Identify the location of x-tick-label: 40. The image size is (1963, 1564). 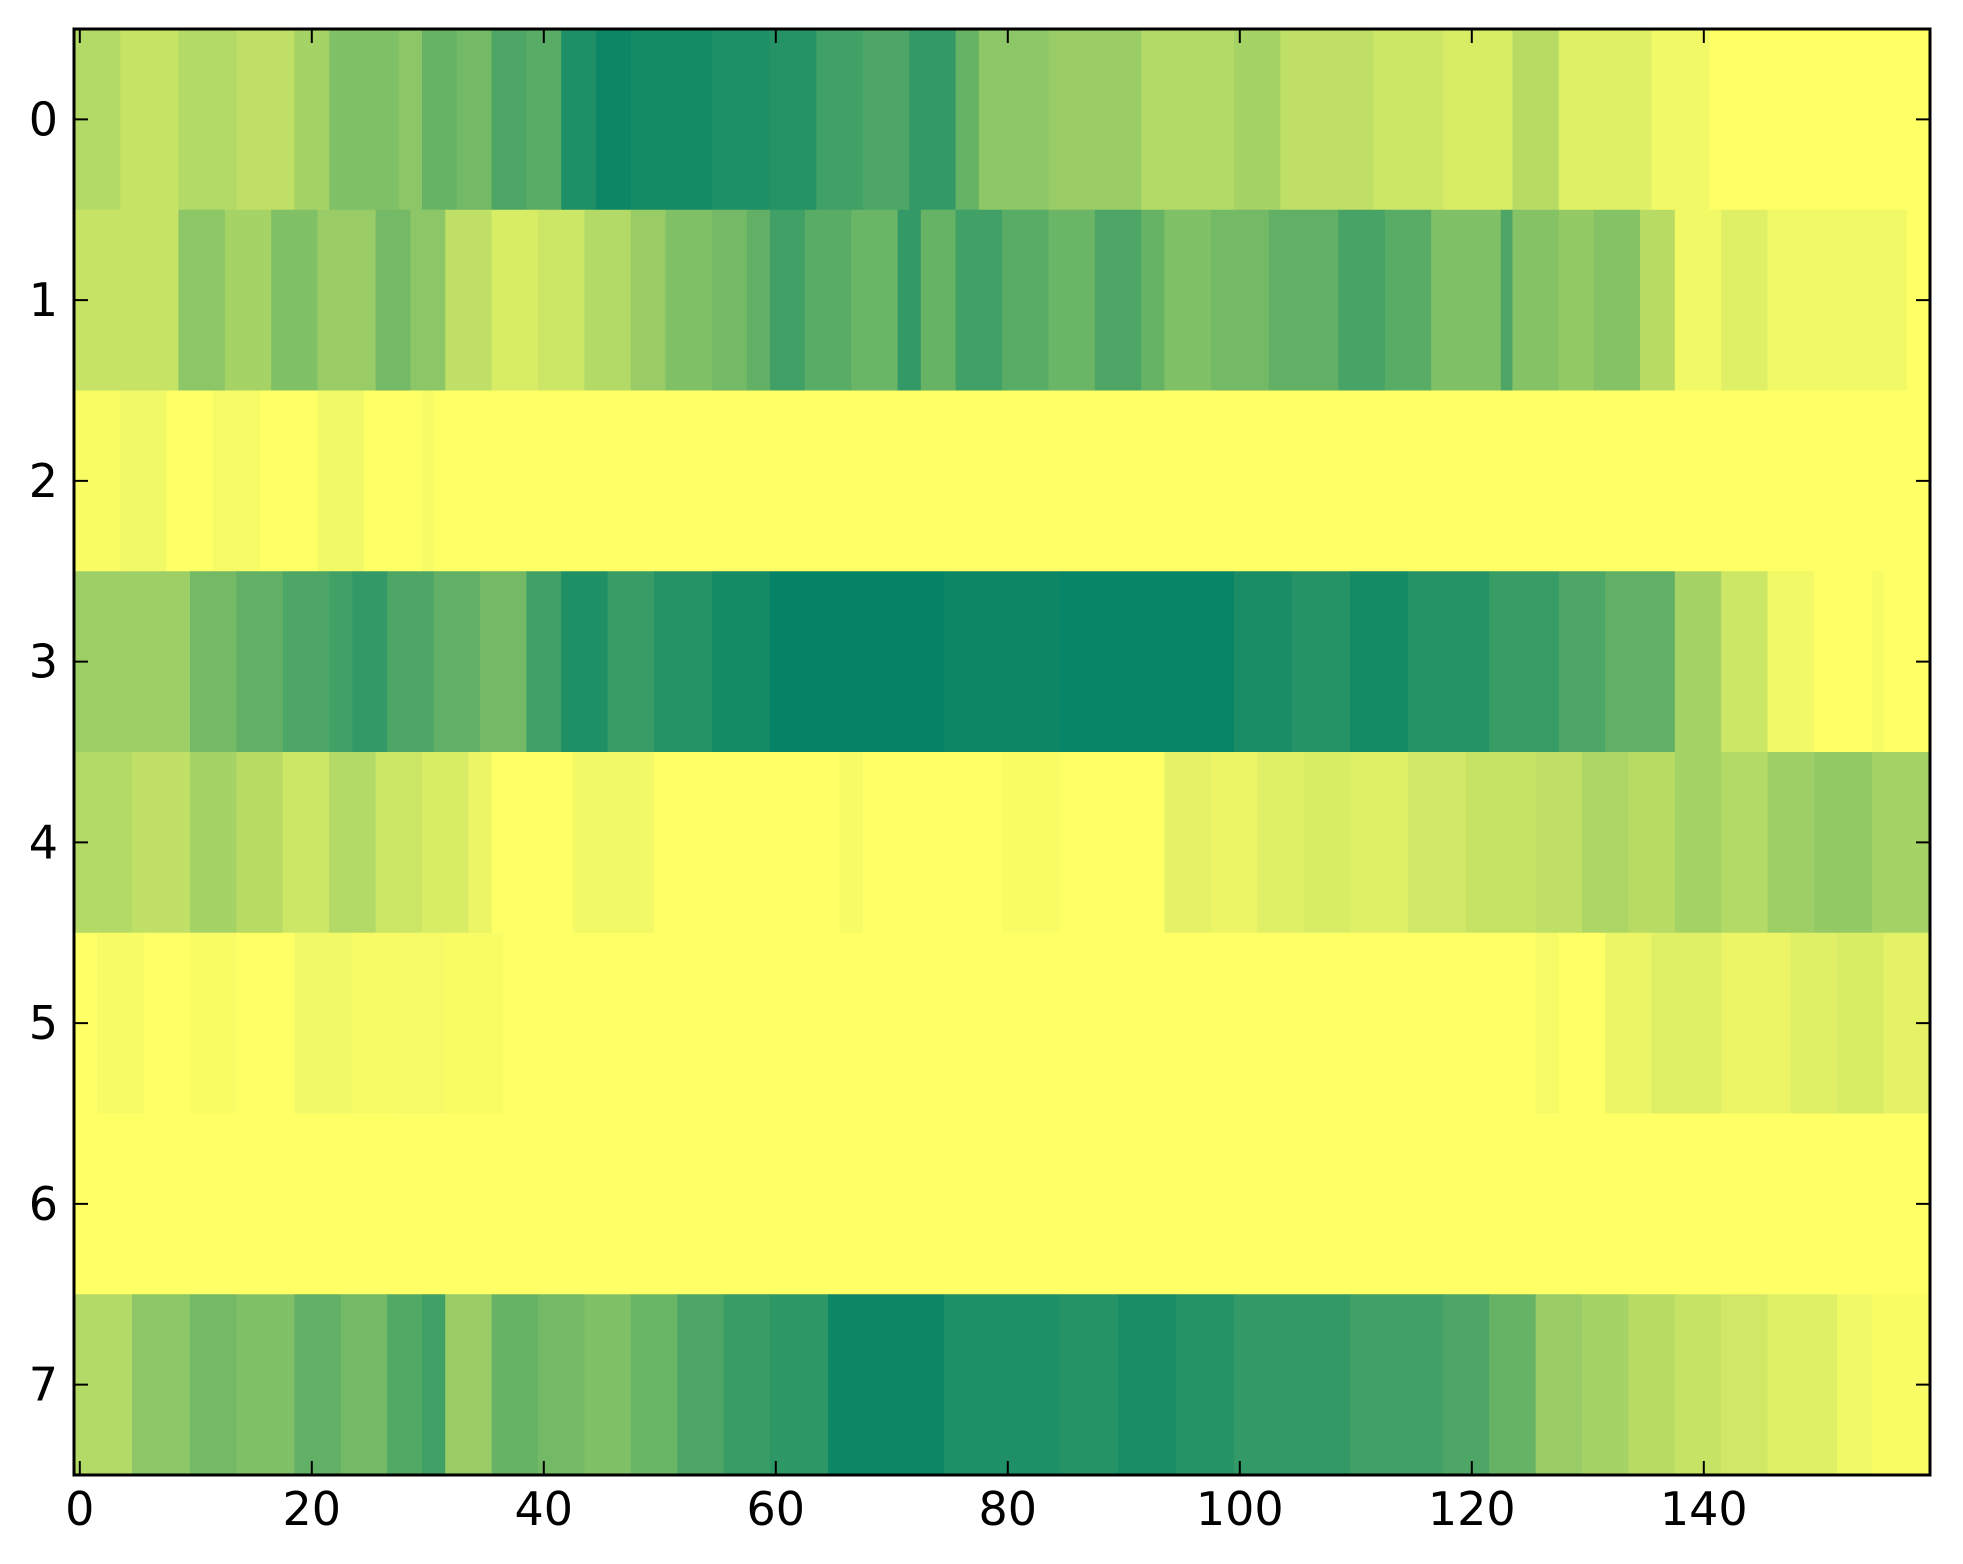
(544, 1509).